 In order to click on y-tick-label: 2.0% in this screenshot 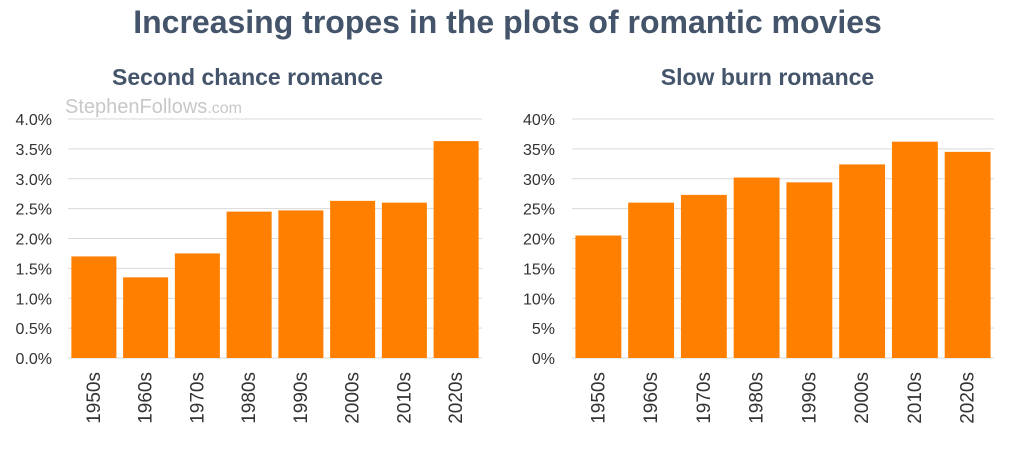, I will do `click(34, 240)`.